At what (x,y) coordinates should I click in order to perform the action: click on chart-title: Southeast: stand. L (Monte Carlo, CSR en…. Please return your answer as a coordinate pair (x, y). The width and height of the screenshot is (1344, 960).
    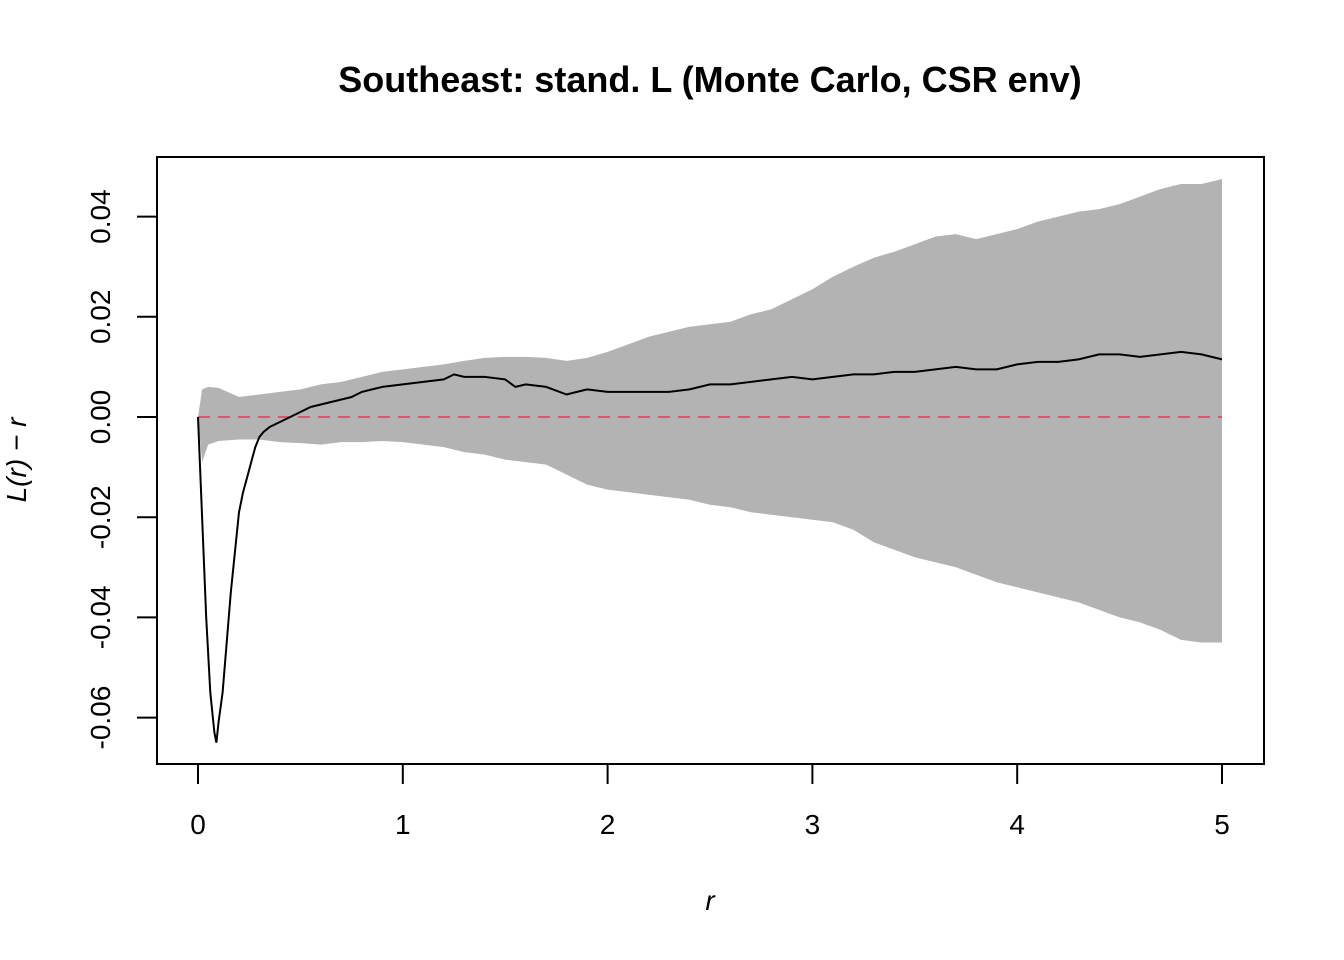
    Looking at the image, I should click on (709, 79).